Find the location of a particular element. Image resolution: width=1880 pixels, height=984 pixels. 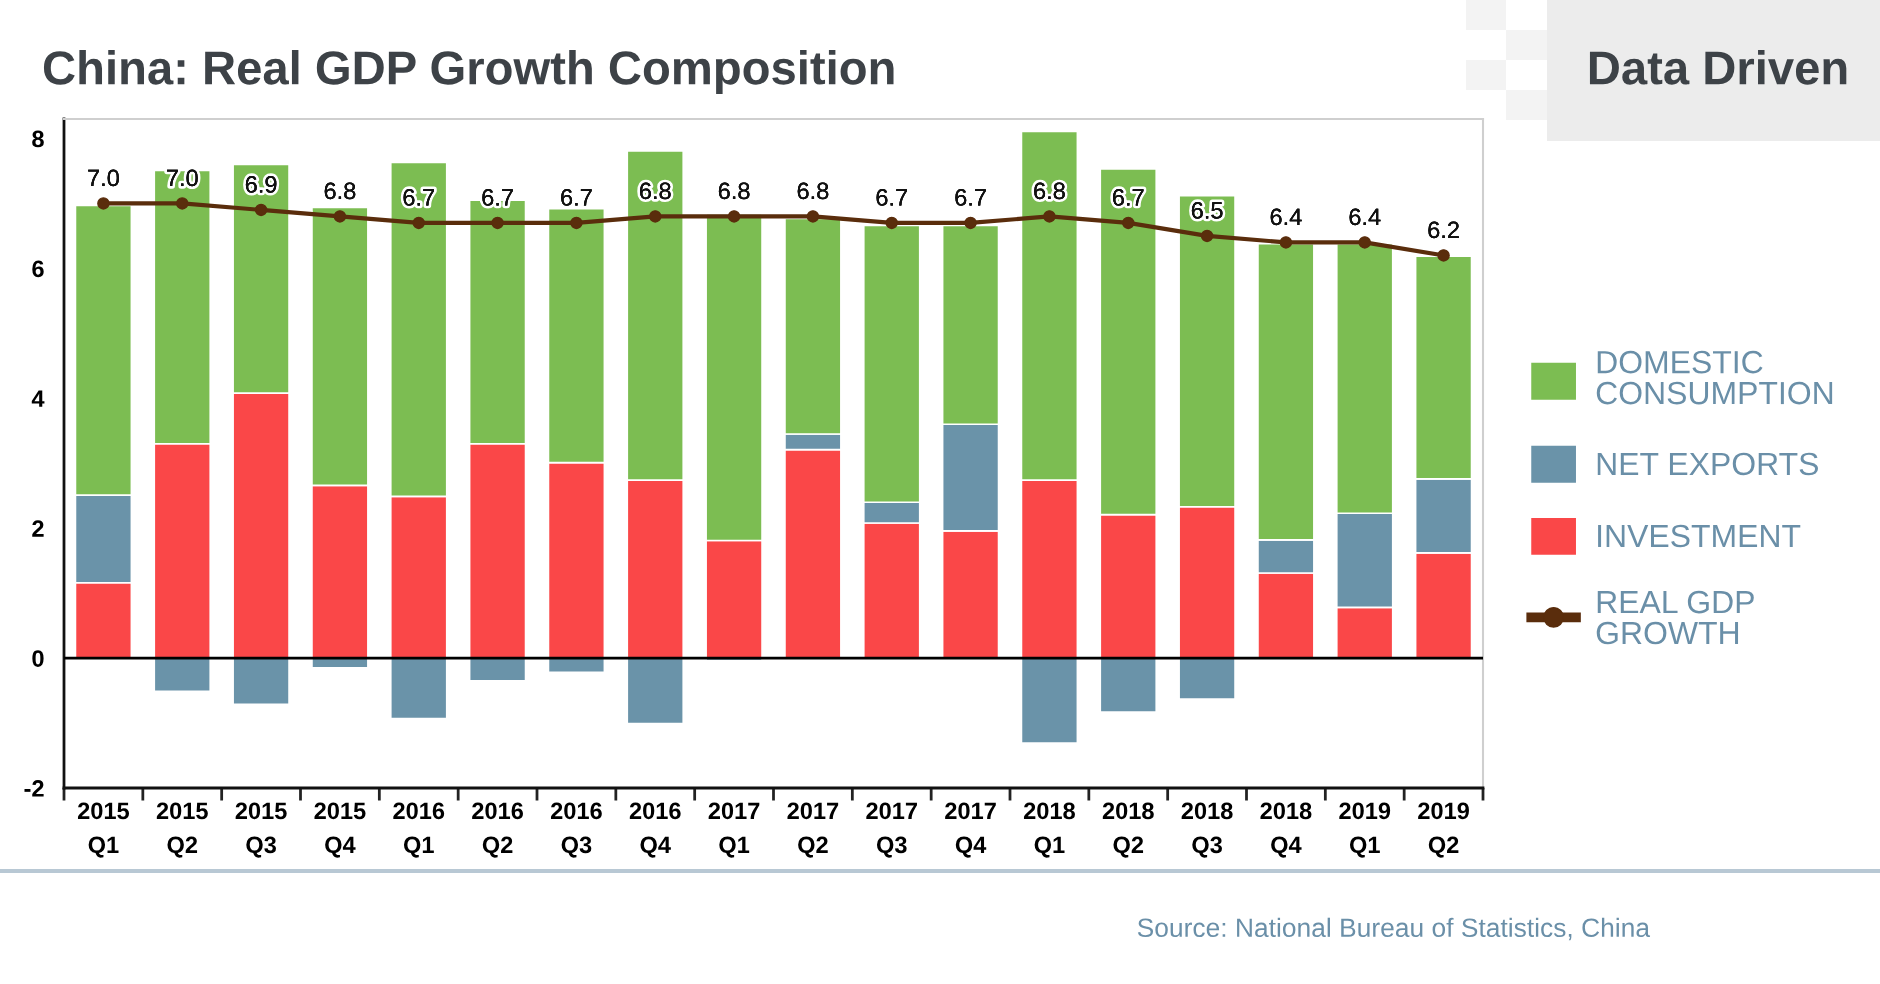

x-tick-label: 2018 Q1 is located at coordinates (1049, 830).